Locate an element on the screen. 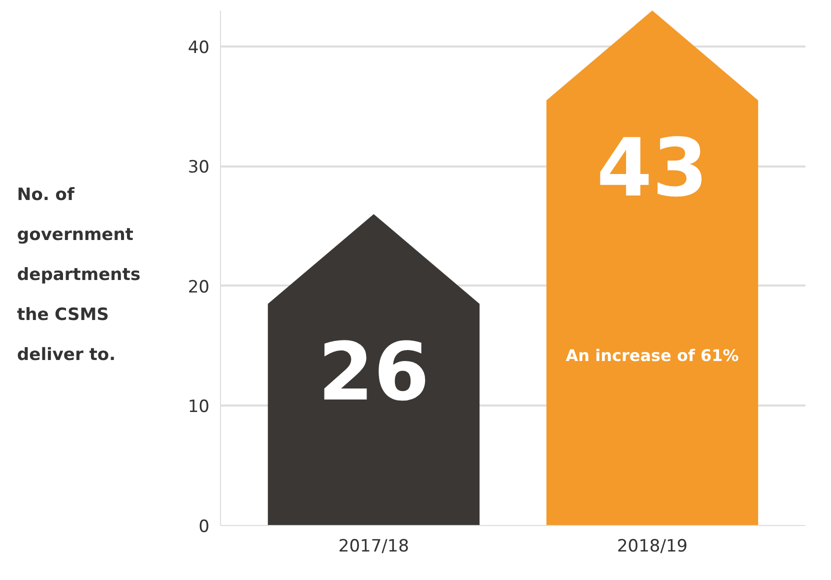 This screenshot has width=831, height=580. y-tick-label: 0 is located at coordinates (204, 527).